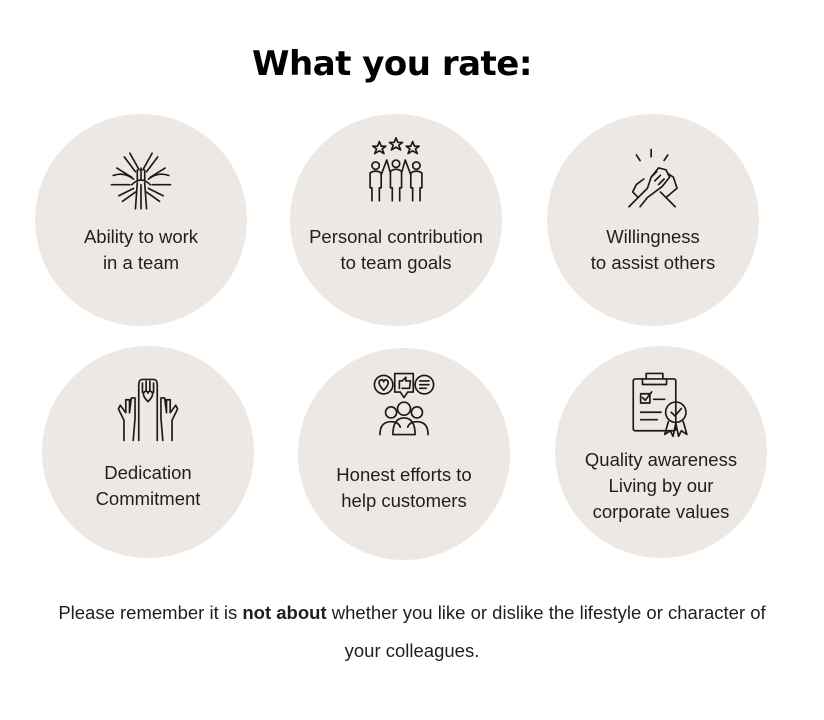 The height and width of the screenshot is (720, 824). Describe the element at coordinates (392, 64) in the screenshot. I see `page-title: What you rate:` at that location.